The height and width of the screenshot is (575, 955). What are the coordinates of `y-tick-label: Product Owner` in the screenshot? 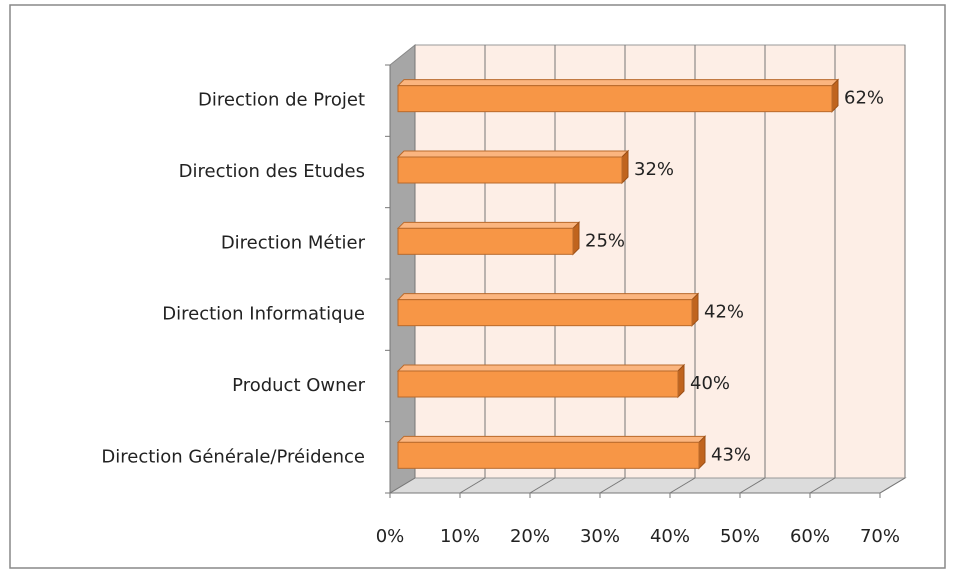 It's located at (298, 385).